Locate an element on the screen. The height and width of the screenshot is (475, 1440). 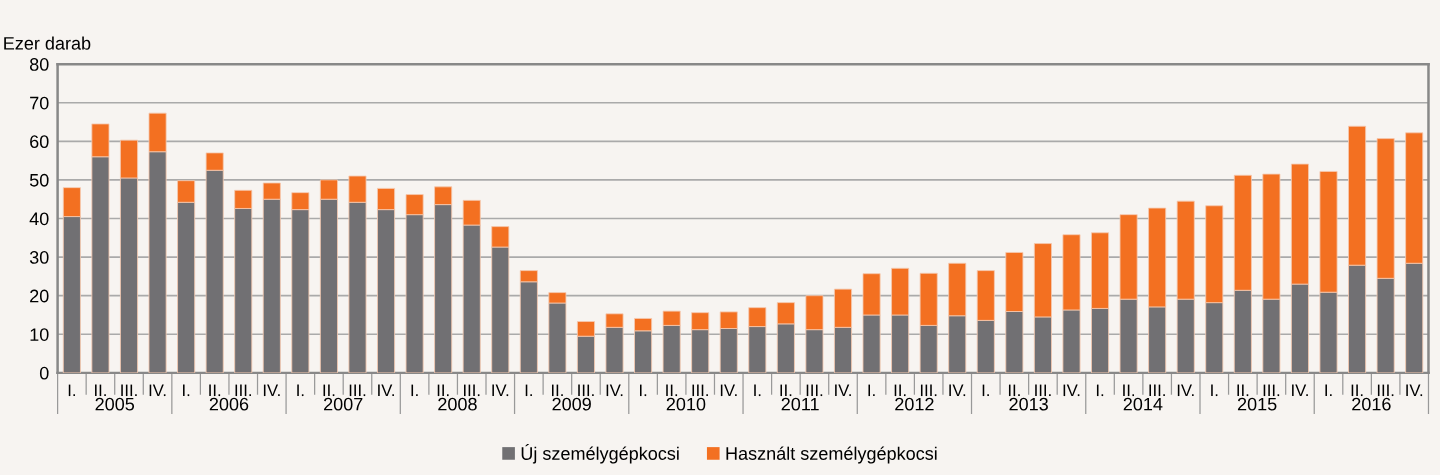
legend-label: Új személygépkocsi is located at coordinates (600, 454).